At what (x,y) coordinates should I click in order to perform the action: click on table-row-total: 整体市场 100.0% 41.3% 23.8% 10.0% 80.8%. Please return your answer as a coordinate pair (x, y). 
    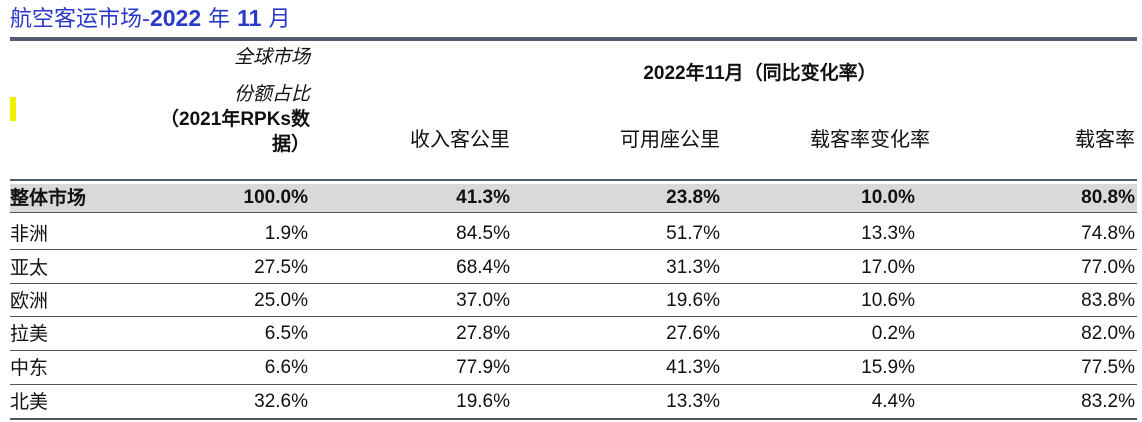
    Looking at the image, I should click on (573, 198).